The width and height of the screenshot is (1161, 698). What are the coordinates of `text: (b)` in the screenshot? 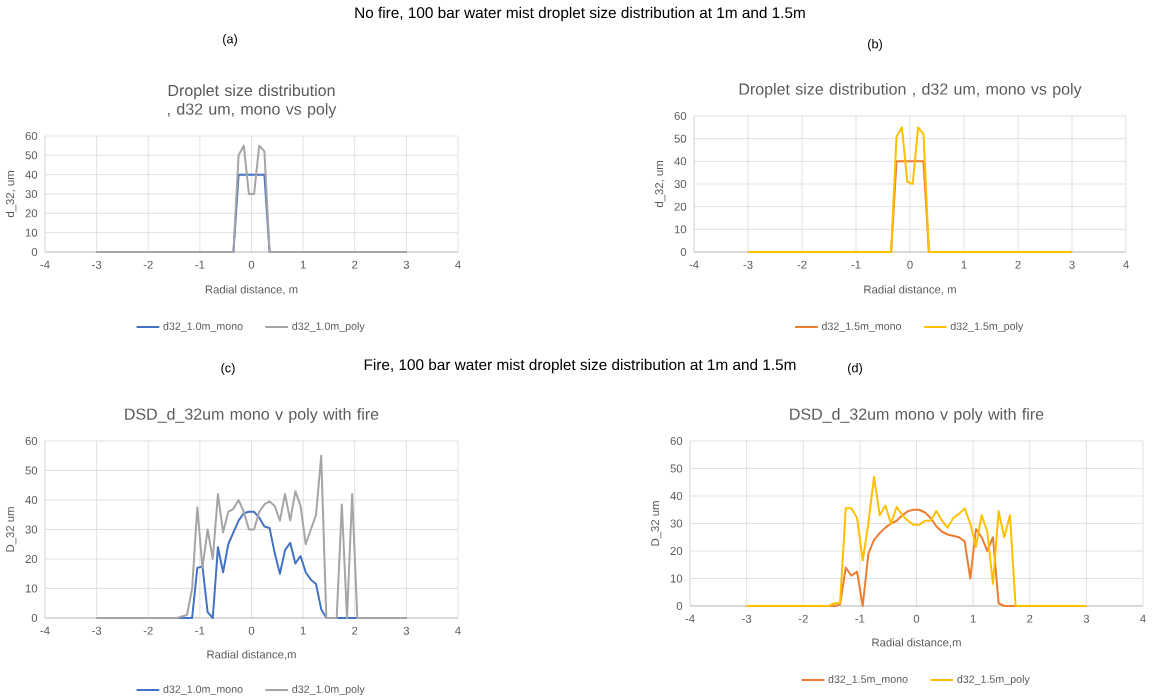 It's located at (875, 45).